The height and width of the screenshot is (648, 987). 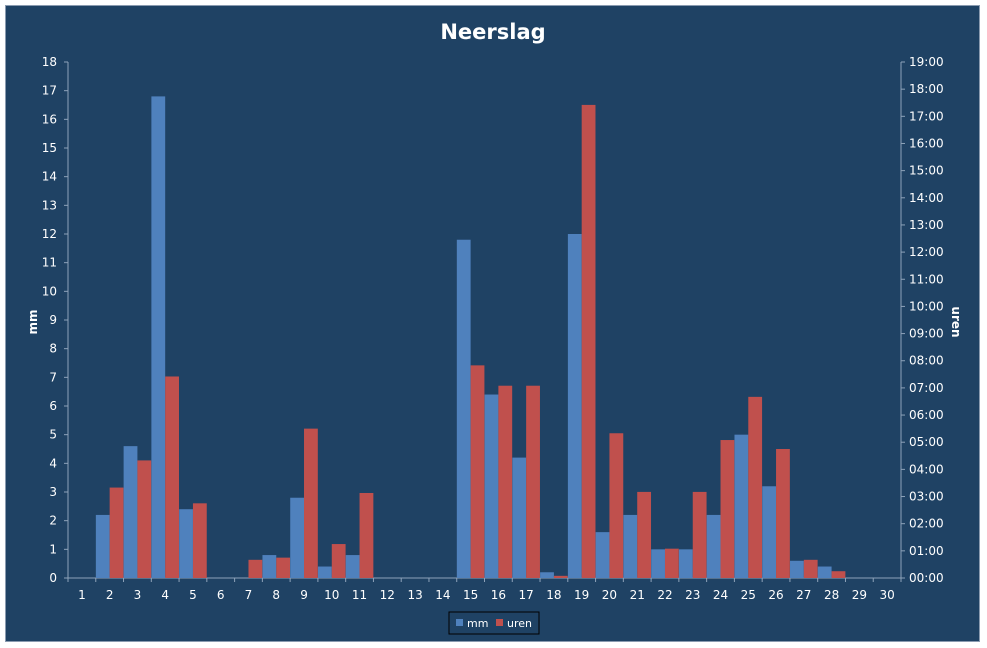 I want to click on x-tick-label: 9, so click(x=304, y=595).